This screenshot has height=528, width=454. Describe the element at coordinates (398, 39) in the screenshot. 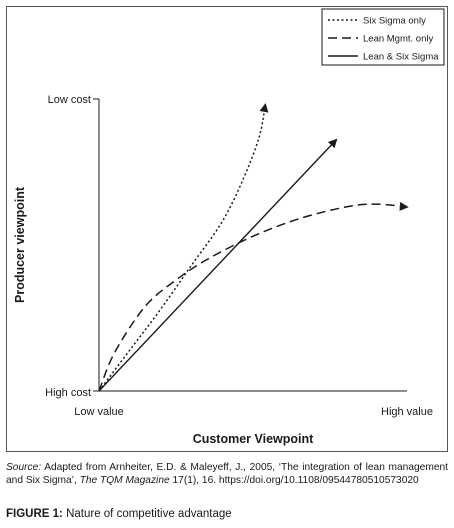

I see `legend-label-2: Lean Mgmt. only` at that location.